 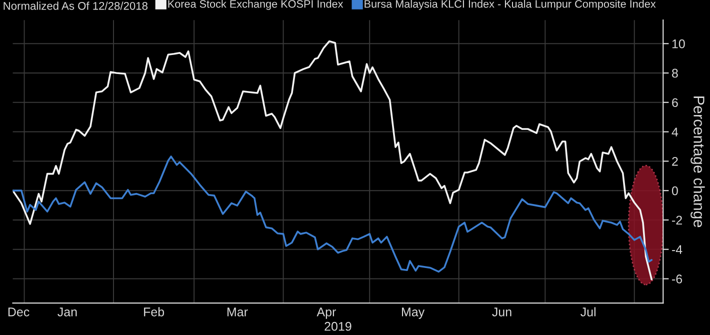 I want to click on y-tick-label: -6, so click(x=677, y=279).